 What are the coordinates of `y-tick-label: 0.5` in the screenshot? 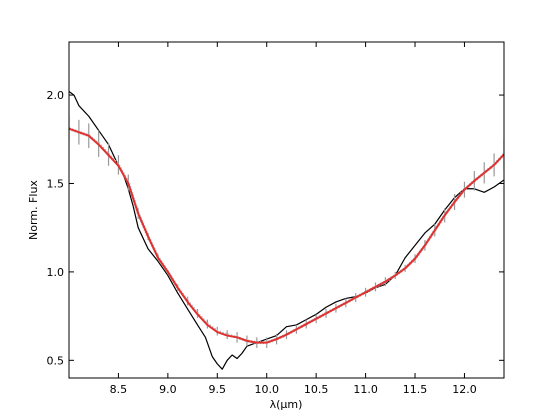 It's located at (56, 360).